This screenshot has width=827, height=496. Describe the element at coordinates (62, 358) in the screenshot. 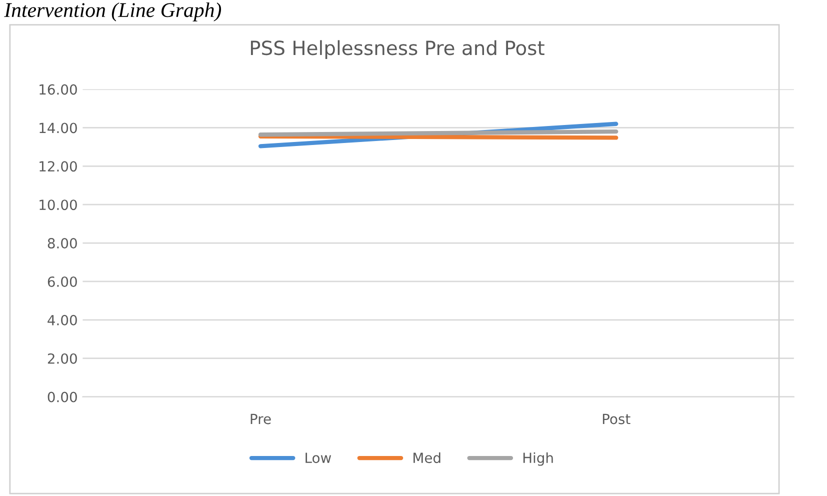

I see `y-tick-label: 2.00` at that location.